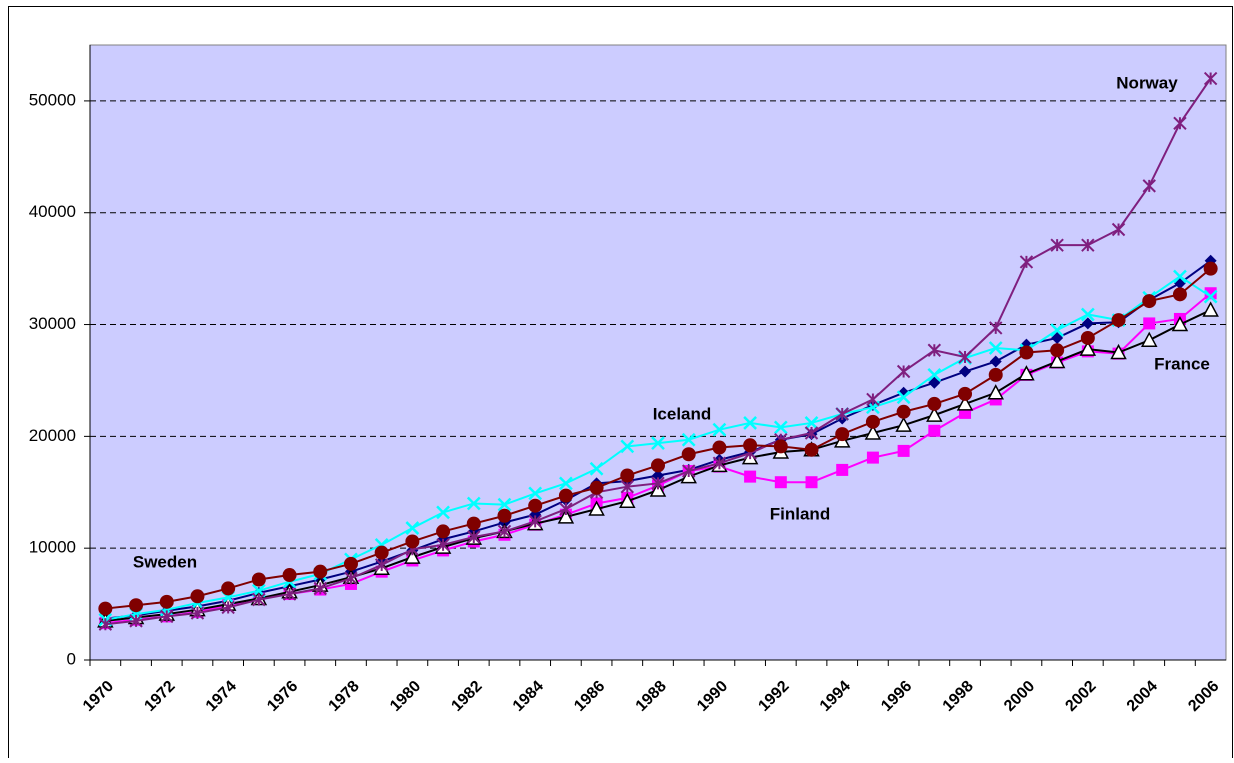  What do you see at coordinates (71, 658) in the screenshot?
I see `y-tick-label: 0` at bounding box center [71, 658].